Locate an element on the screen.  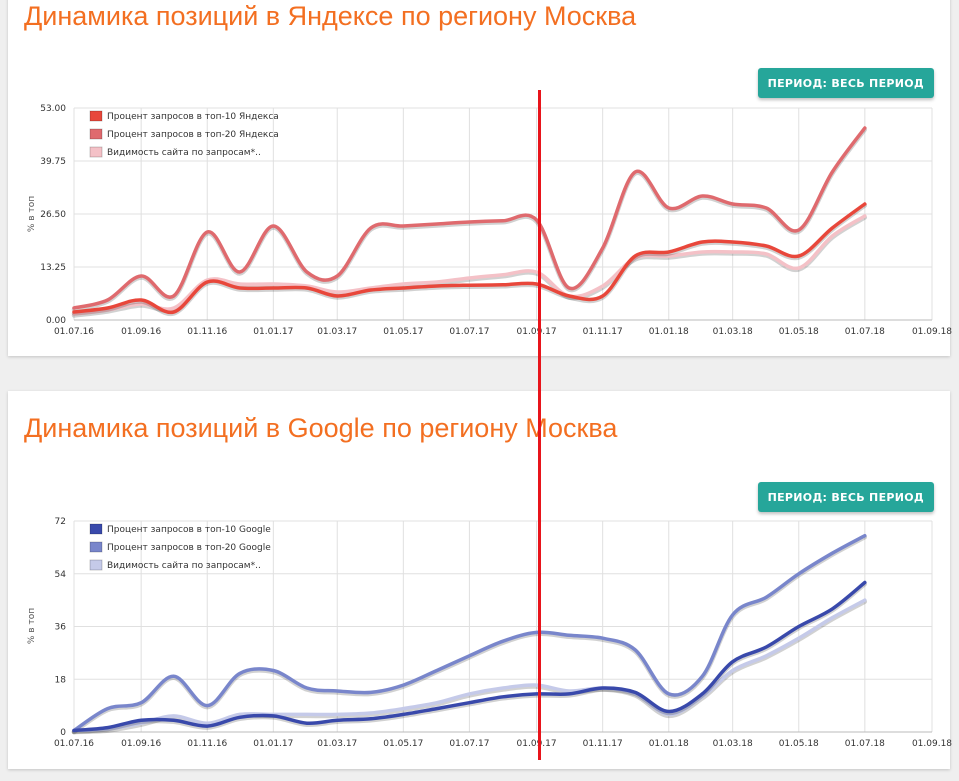
google-x-tick-label: 01.07.18 is located at coordinates (865, 744).